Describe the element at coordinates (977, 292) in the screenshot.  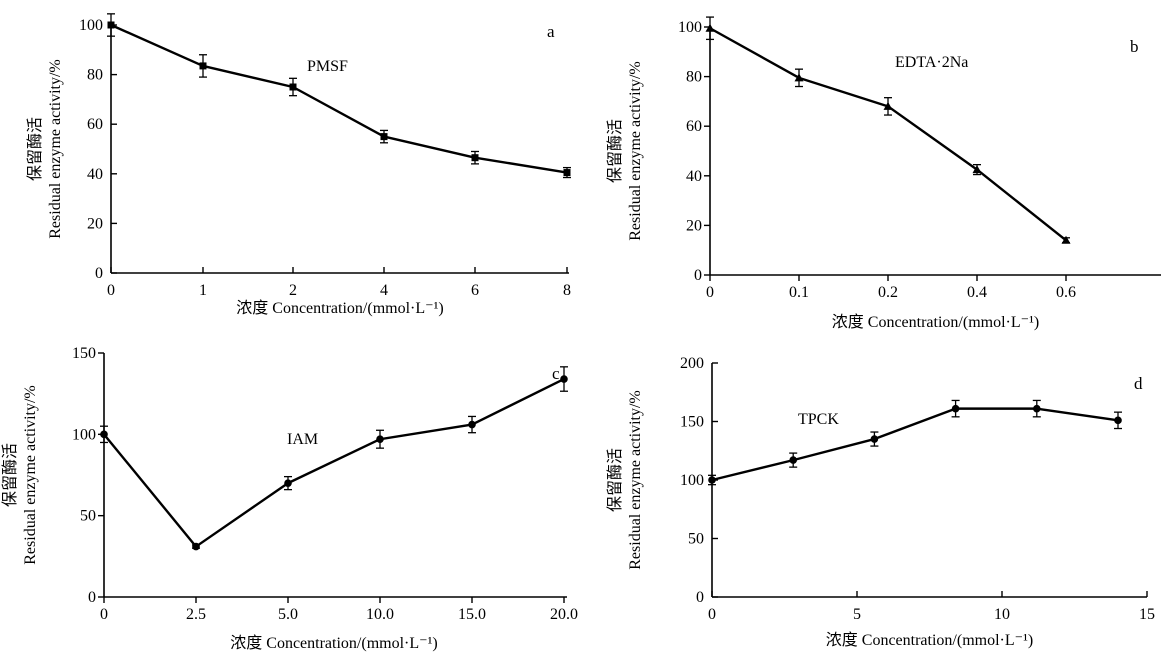
I see `x-tick-label: 0.4` at that location.